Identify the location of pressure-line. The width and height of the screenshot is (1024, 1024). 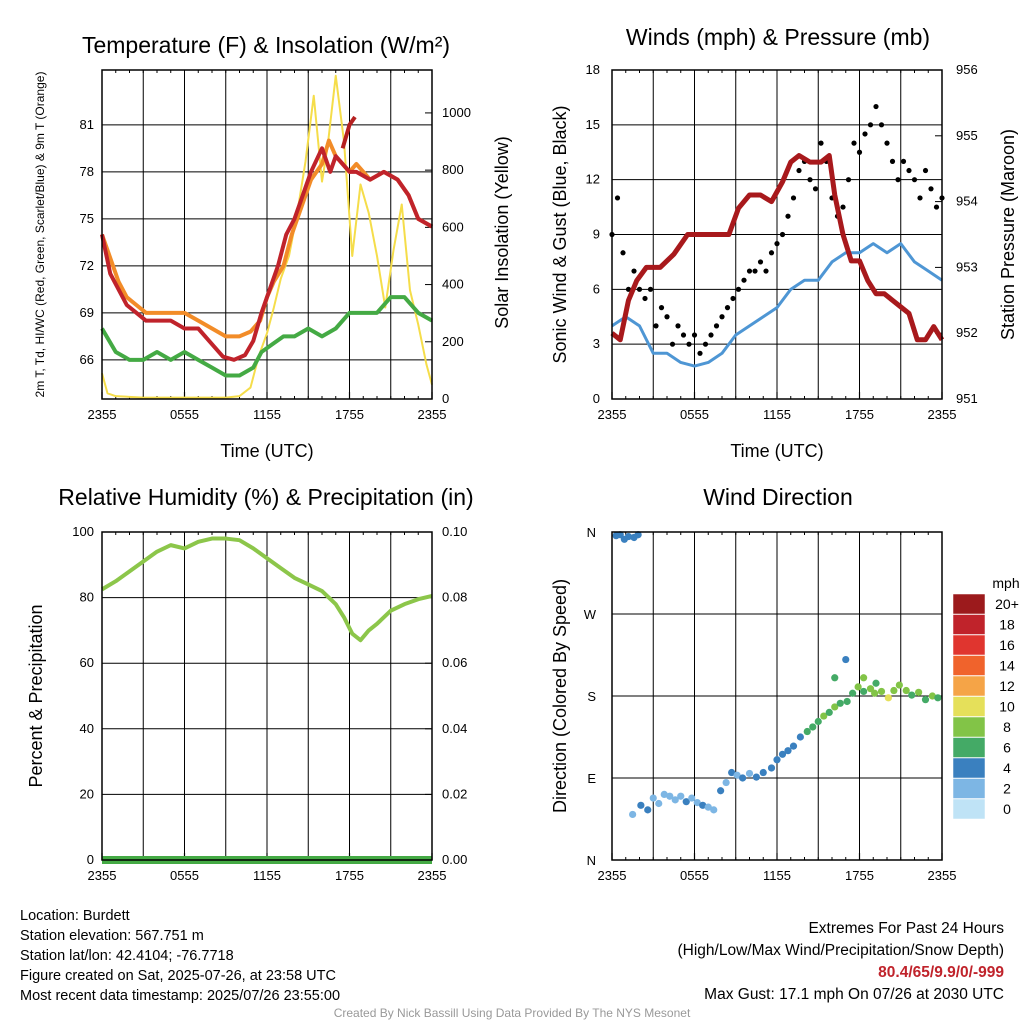
(777, 248).